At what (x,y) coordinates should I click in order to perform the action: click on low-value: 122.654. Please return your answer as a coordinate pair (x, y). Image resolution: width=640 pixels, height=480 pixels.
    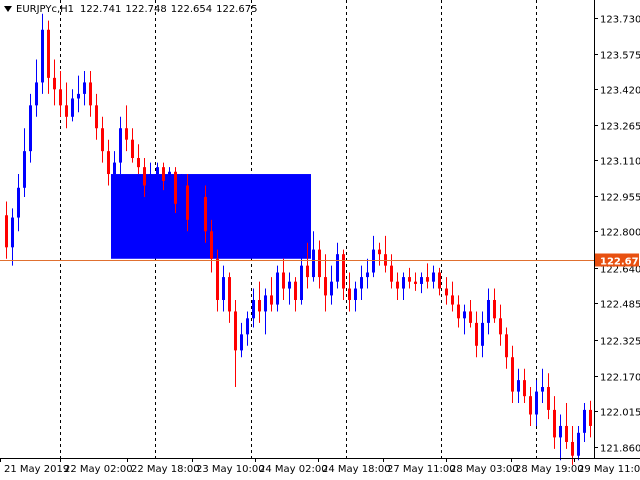
    Looking at the image, I should click on (191, 9).